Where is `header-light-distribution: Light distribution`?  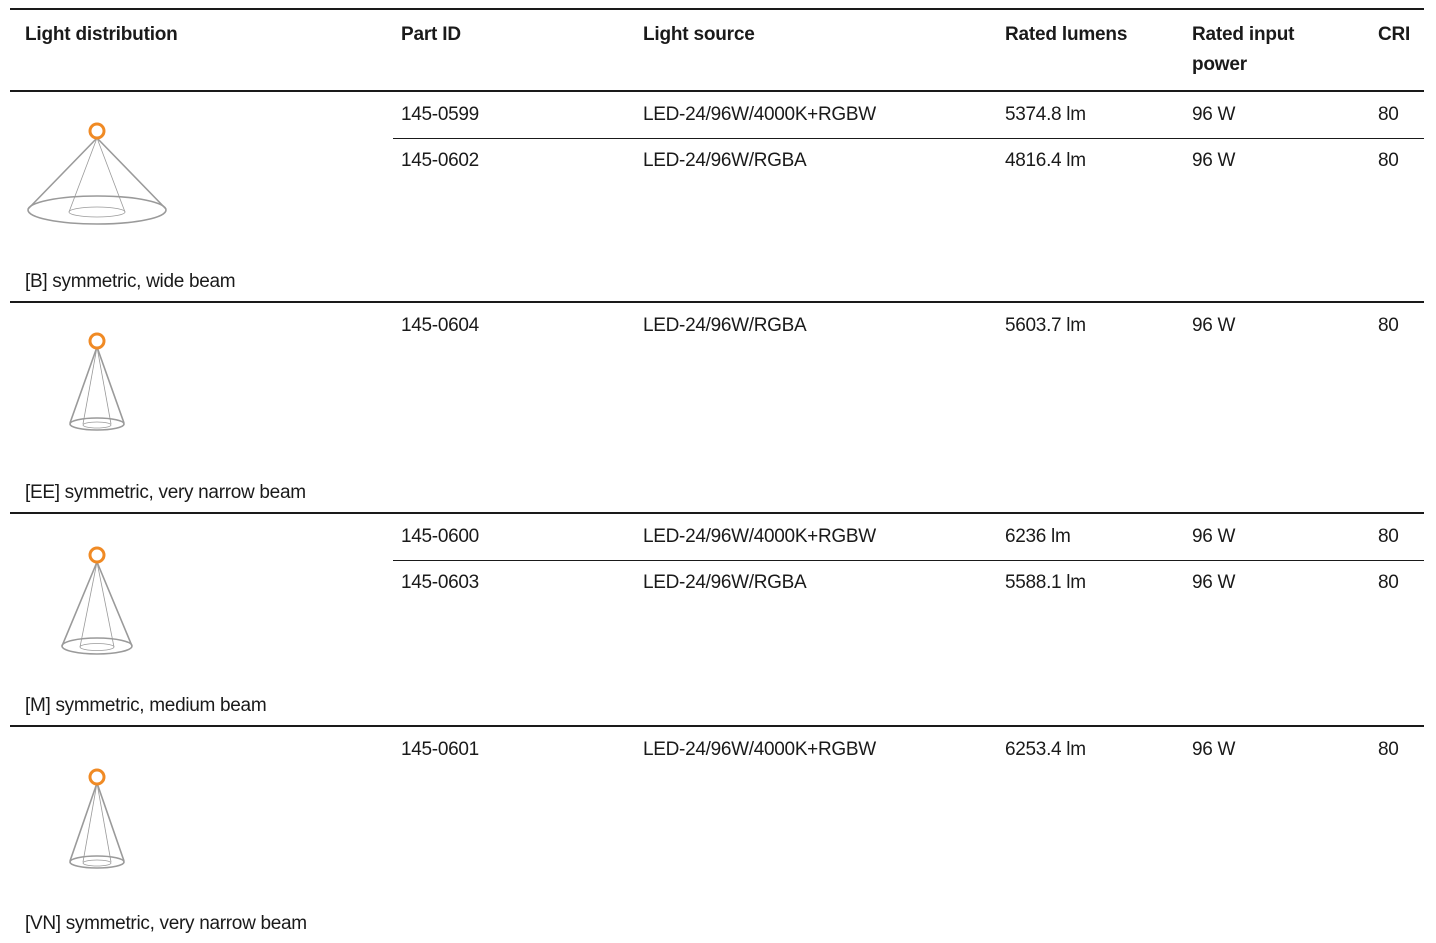 header-light-distribution: Light distribution is located at coordinates (101, 34).